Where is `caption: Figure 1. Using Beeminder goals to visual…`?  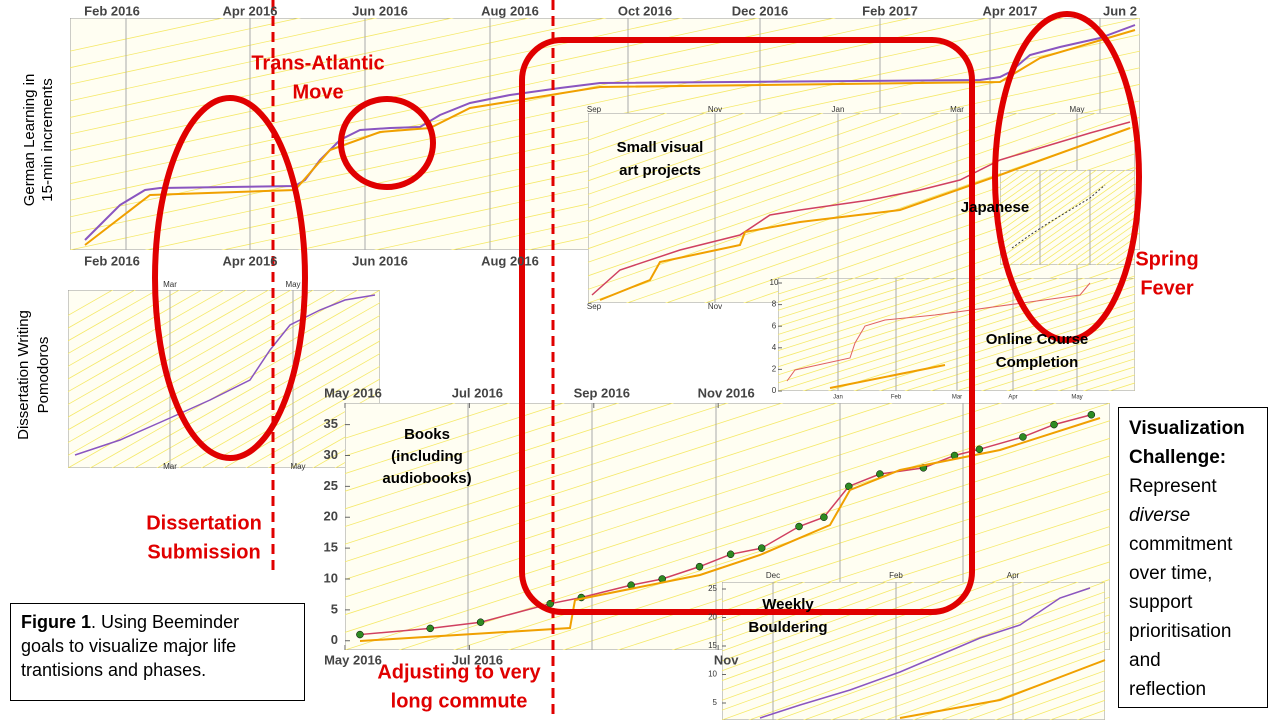
caption: Figure 1. Using Beeminder goals to visual… is located at coordinates (157, 652).